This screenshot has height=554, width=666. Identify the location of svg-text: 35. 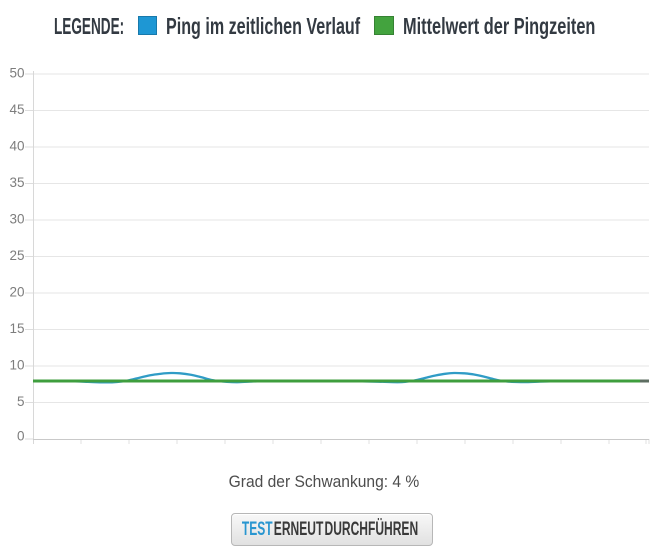
(16, 182).